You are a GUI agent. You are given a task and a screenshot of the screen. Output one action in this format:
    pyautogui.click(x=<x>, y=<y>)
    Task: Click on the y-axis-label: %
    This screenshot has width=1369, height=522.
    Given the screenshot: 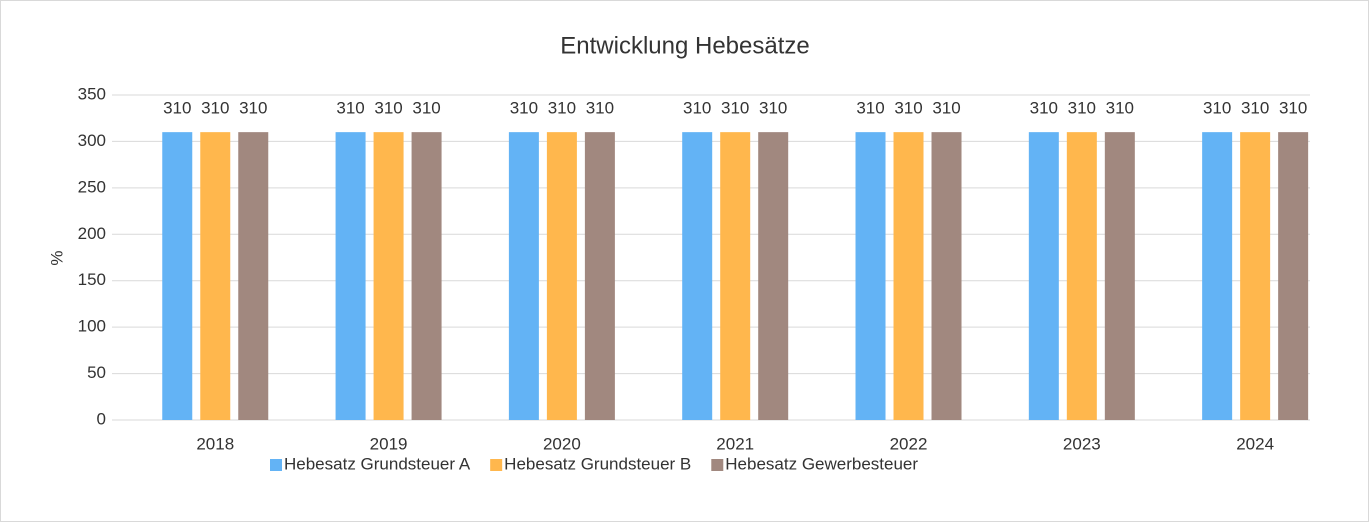 What is the action you would take?
    pyautogui.click(x=56, y=257)
    